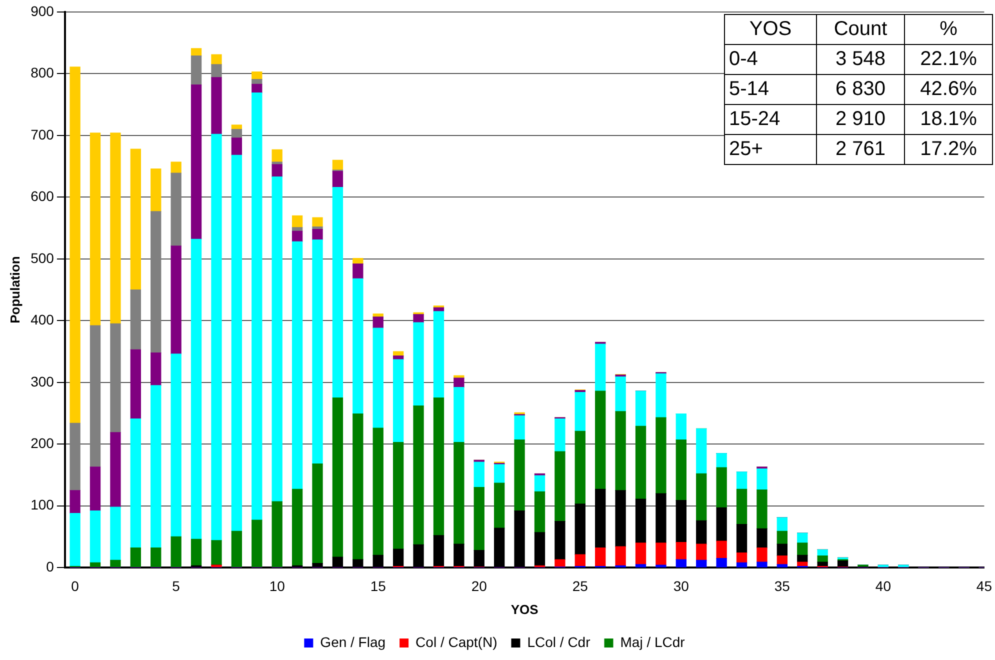  What do you see at coordinates (42, 320) in the screenshot?
I see `y-tick-label: 400` at bounding box center [42, 320].